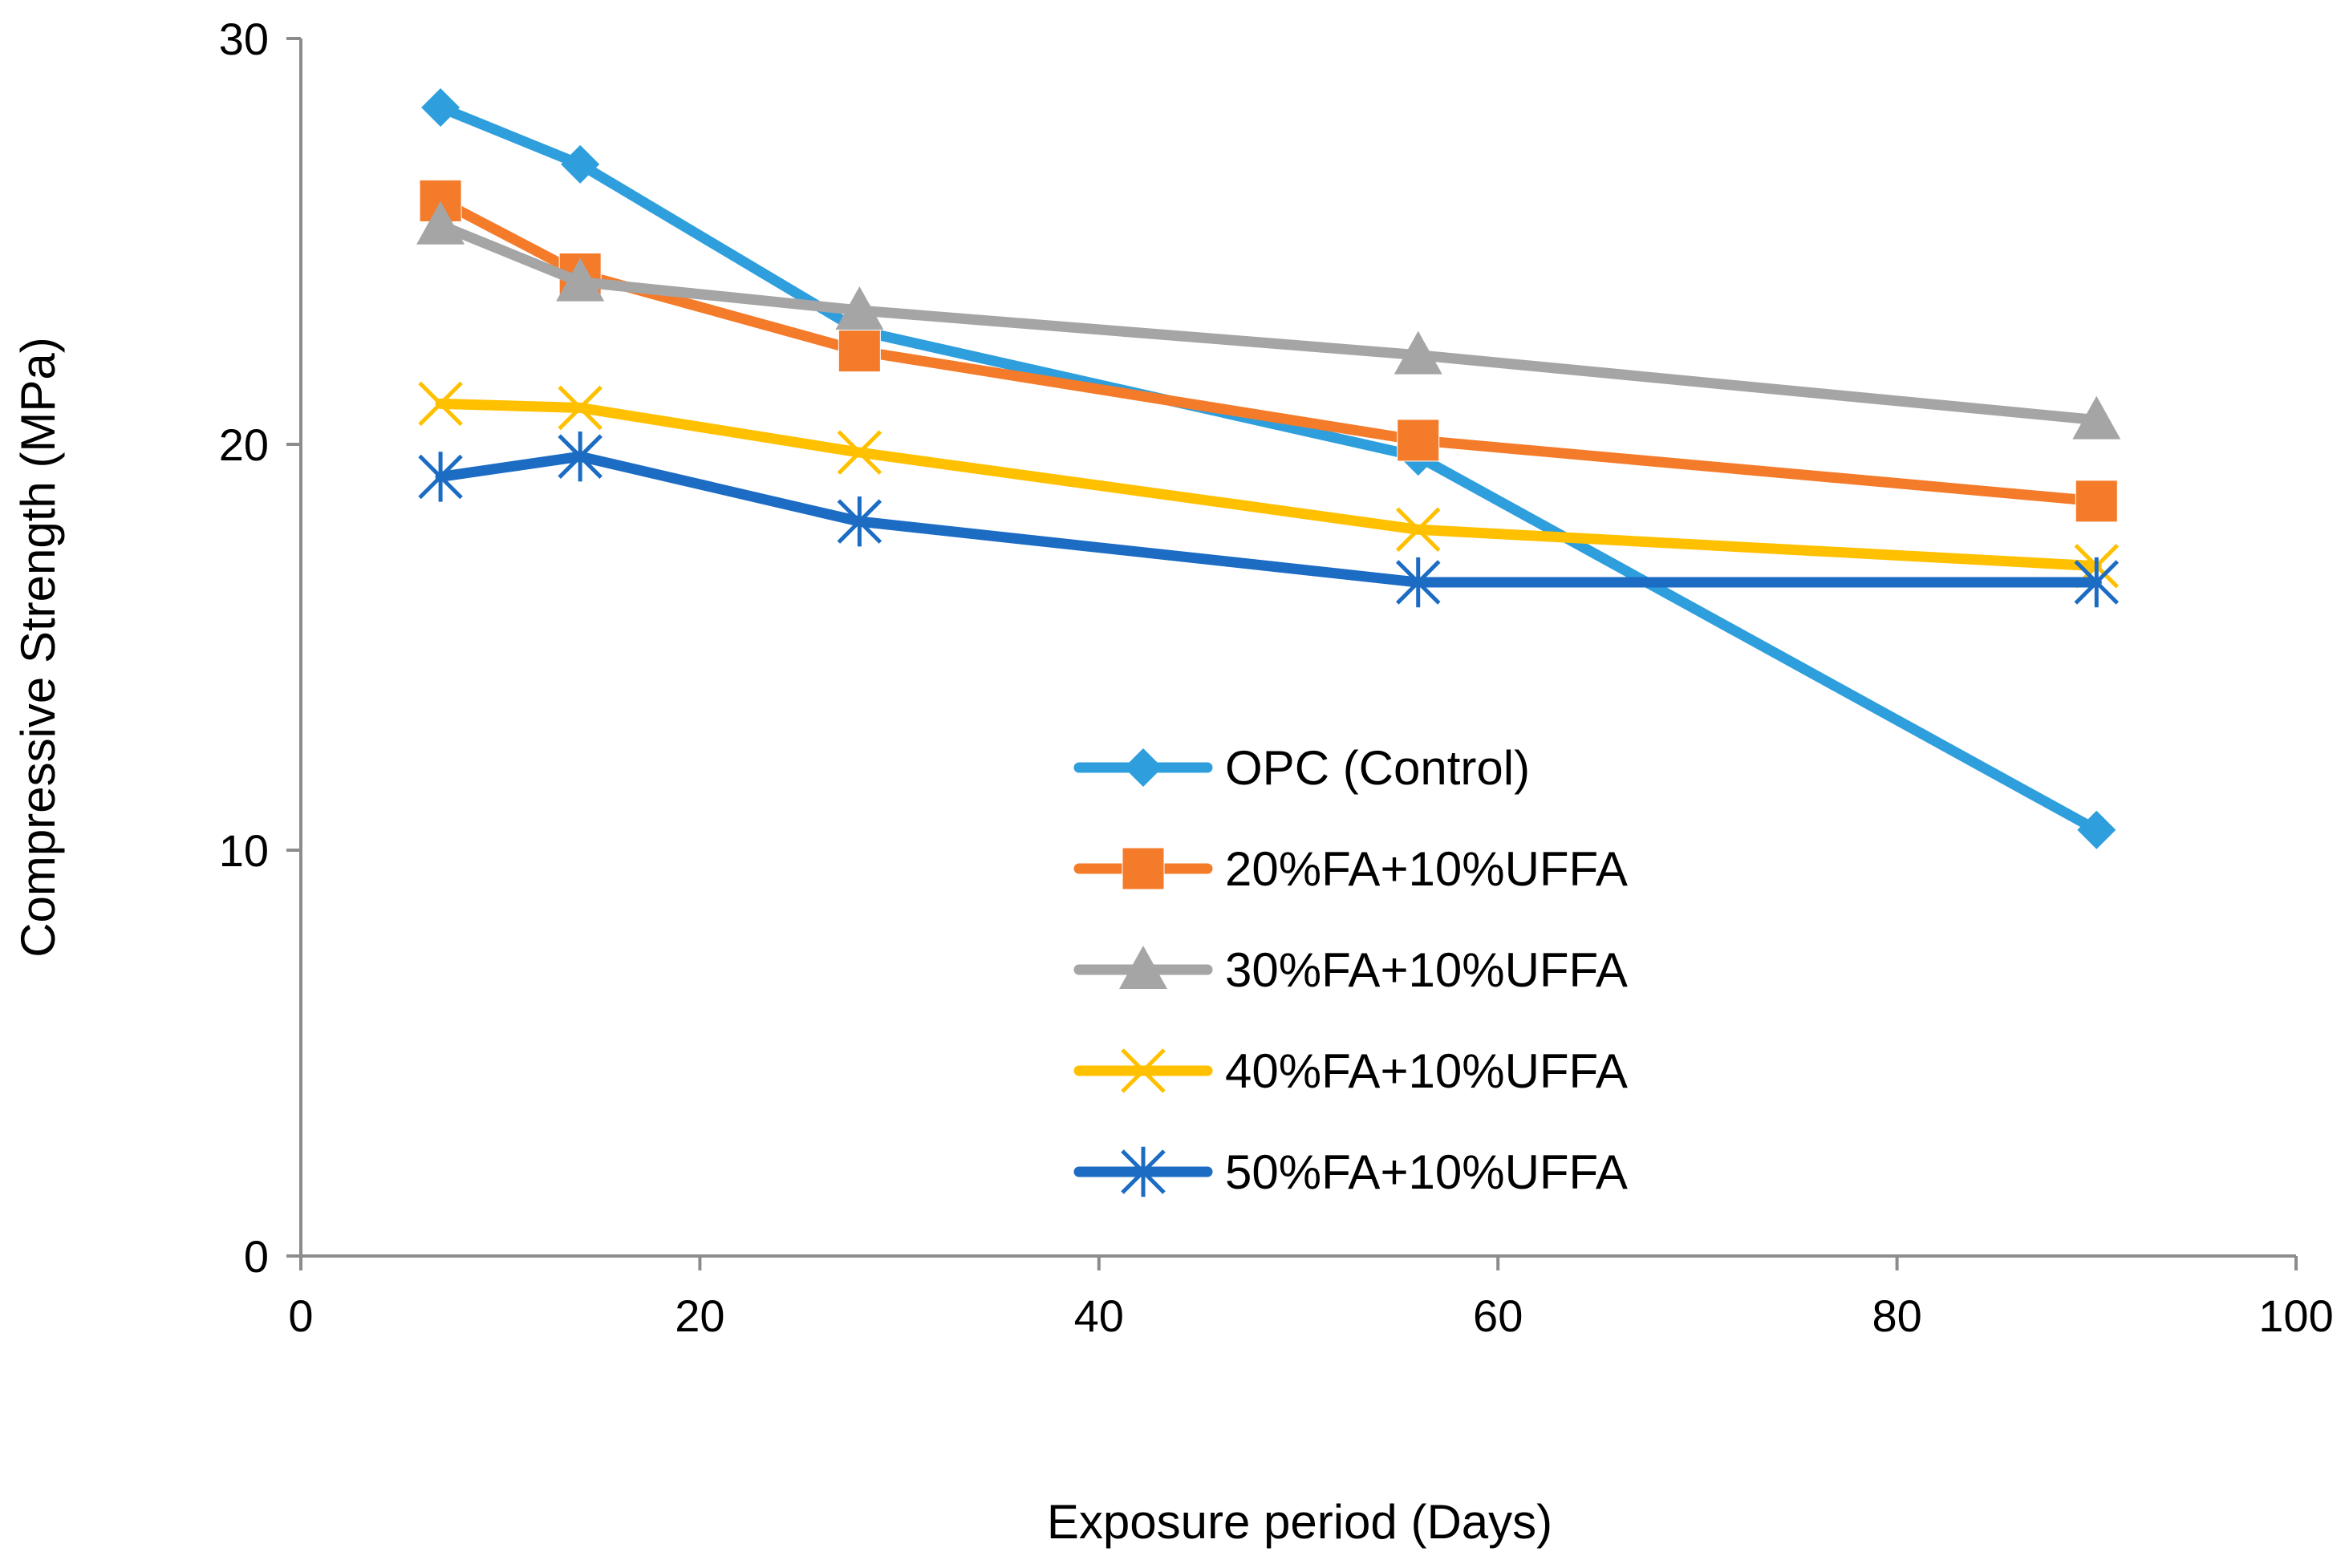  Describe the element at coordinates (1099, 1315) in the screenshot. I see `x-tick-label: 40` at that location.